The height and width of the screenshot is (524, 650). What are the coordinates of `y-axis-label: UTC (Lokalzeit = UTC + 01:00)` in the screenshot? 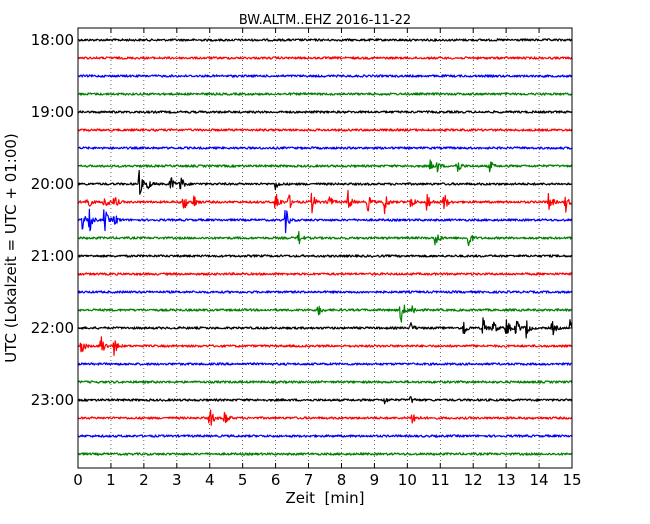 It's located at (11, 248).